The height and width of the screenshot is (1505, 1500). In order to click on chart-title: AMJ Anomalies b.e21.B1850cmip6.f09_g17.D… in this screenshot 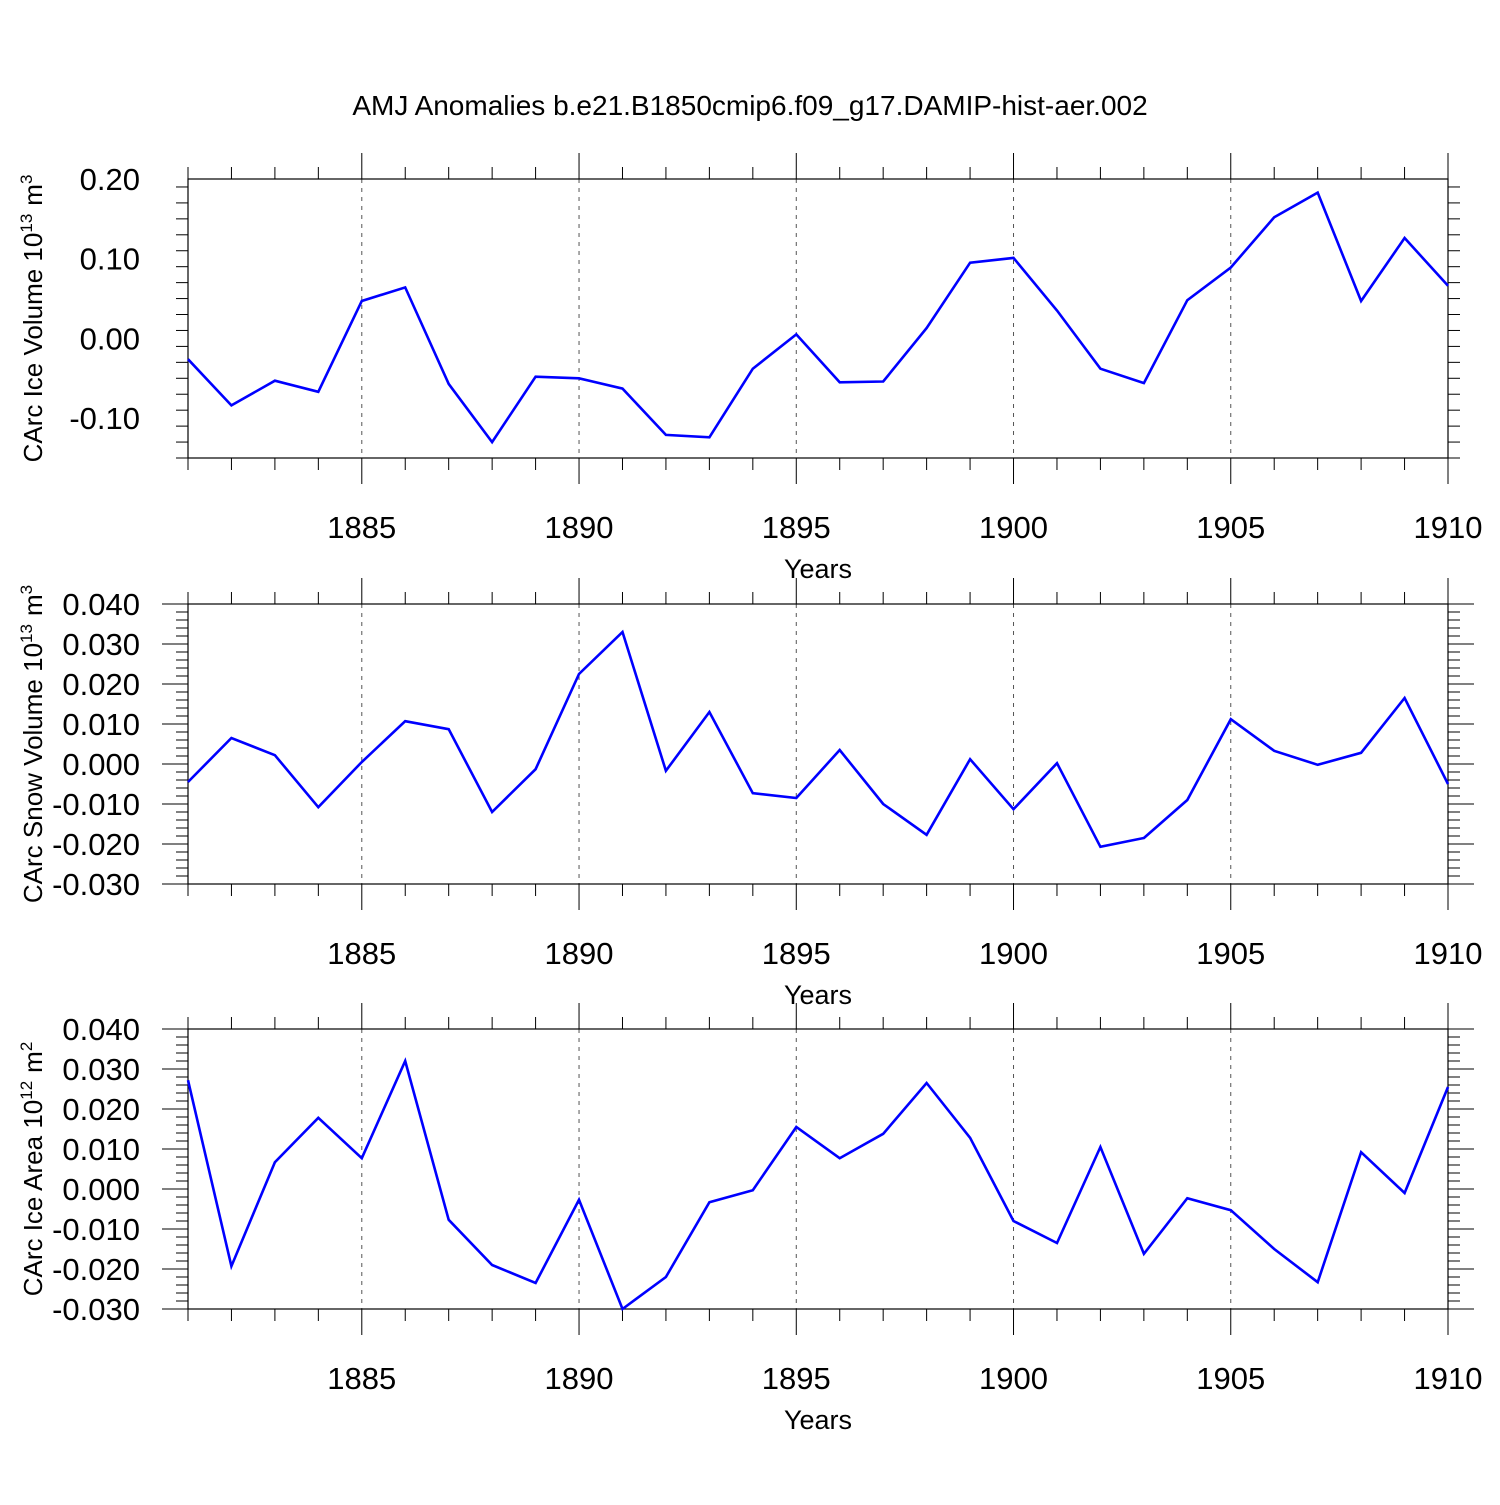, I will do `click(749, 105)`.